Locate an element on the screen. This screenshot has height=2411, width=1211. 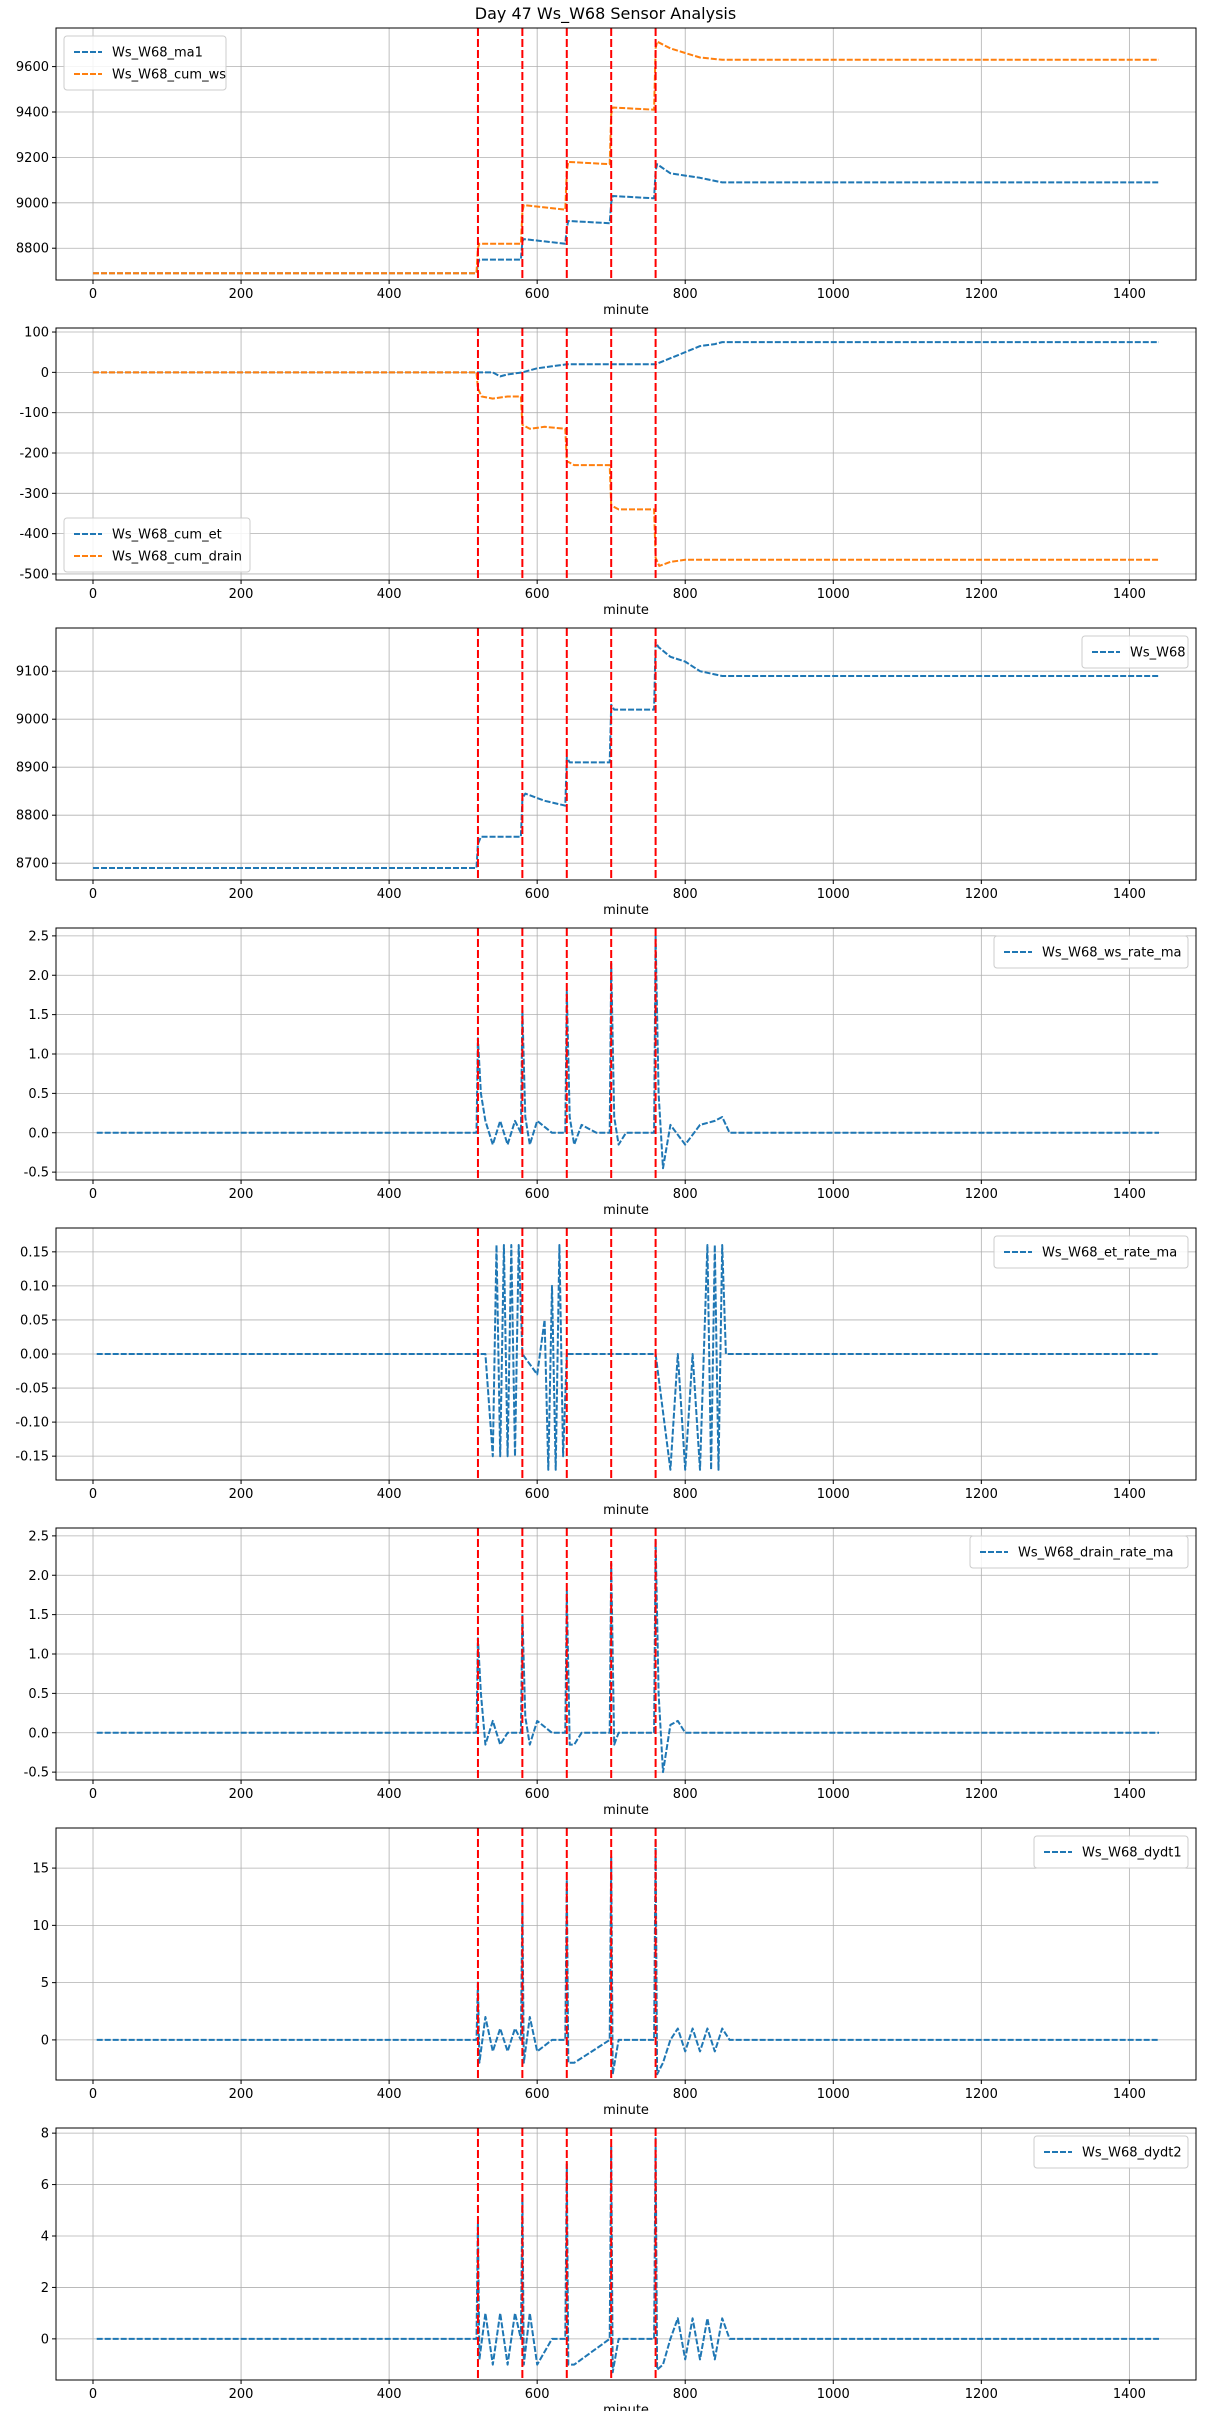
y-tick-label: 8900 is located at coordinates (32, 768).